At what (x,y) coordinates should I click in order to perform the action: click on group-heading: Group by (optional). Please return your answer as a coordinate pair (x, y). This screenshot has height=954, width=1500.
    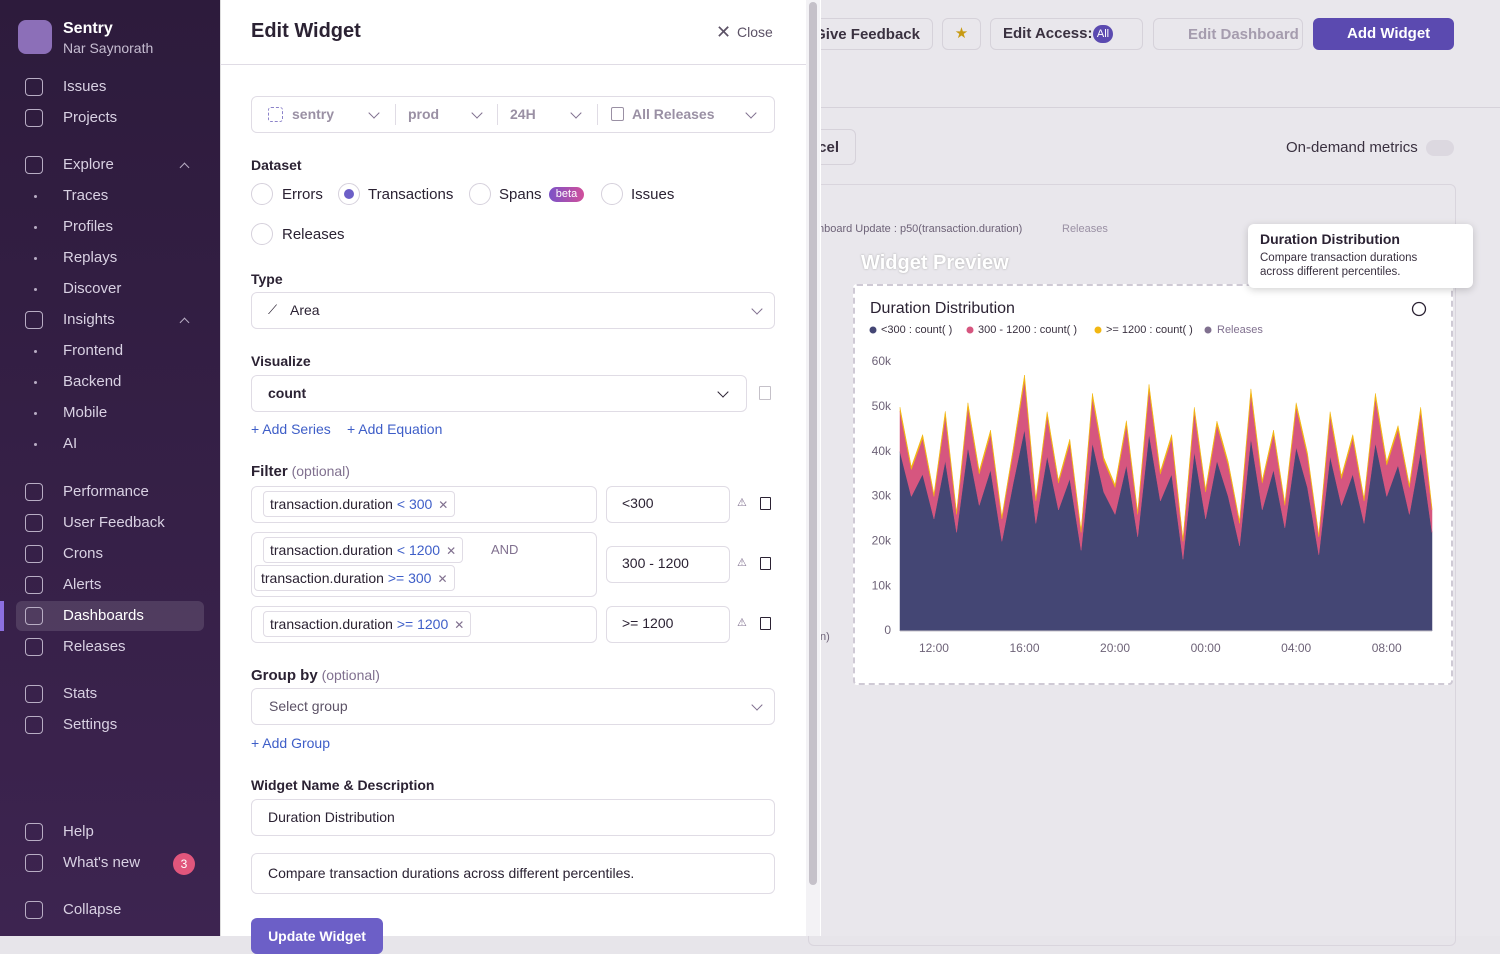
    Looking at the image, I should click on (315, 675).